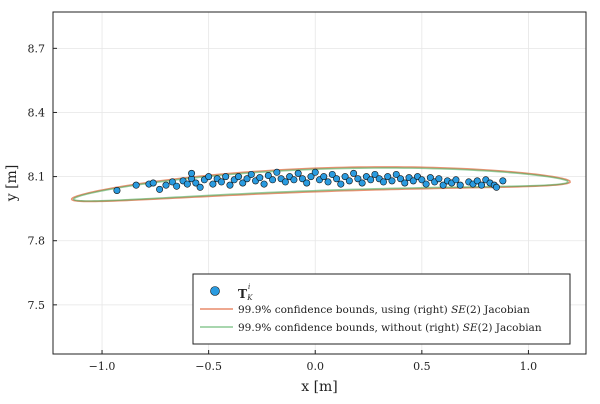 The width and height of the screenshot is (600, 404). I want to click on y-tick-label: 8.4, so click(37, 112).